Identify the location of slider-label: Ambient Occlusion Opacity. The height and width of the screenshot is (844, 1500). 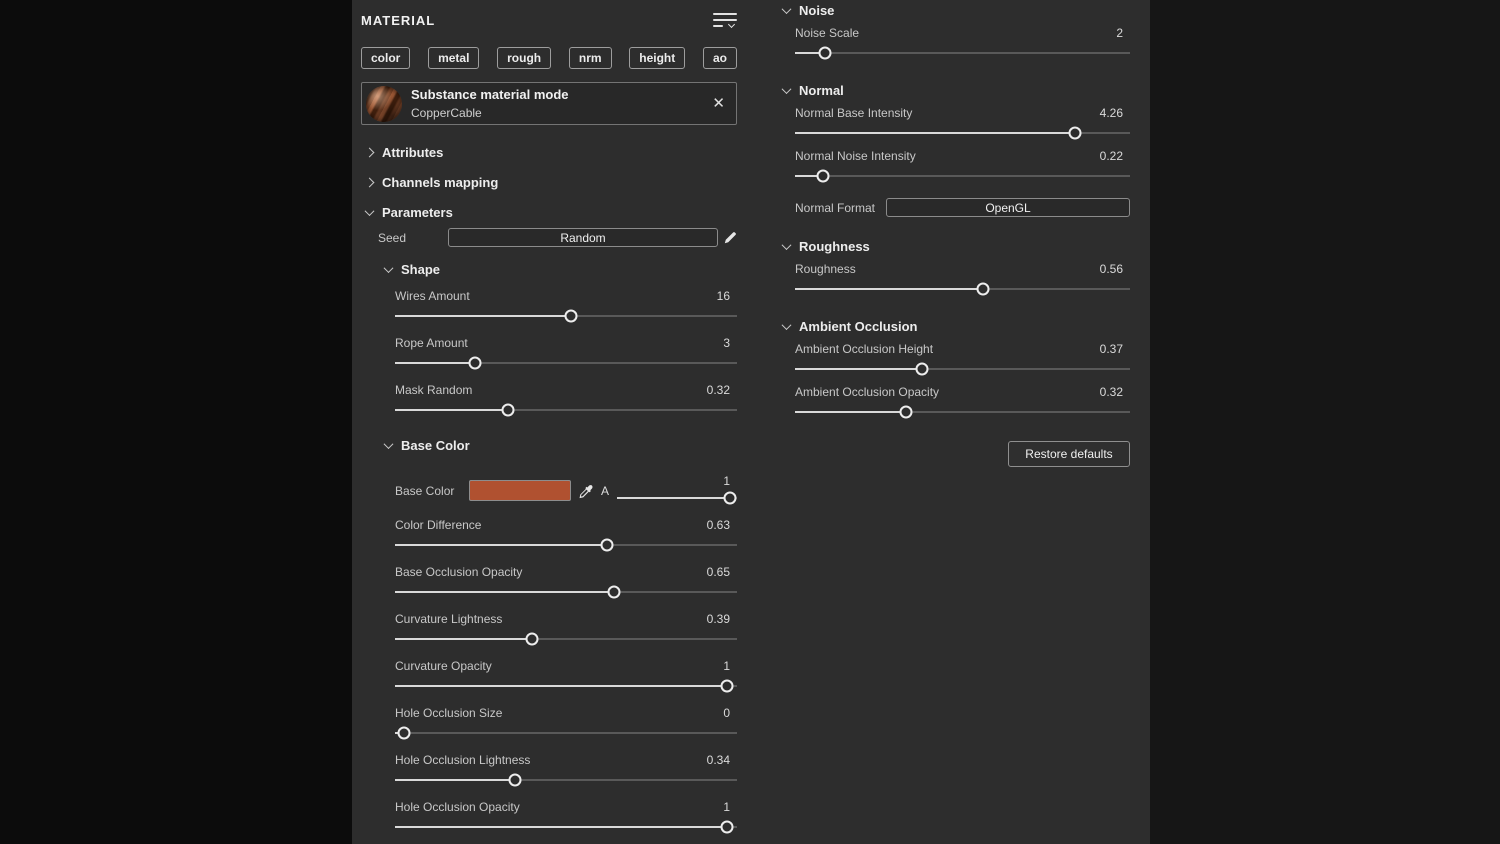
(867, 392).